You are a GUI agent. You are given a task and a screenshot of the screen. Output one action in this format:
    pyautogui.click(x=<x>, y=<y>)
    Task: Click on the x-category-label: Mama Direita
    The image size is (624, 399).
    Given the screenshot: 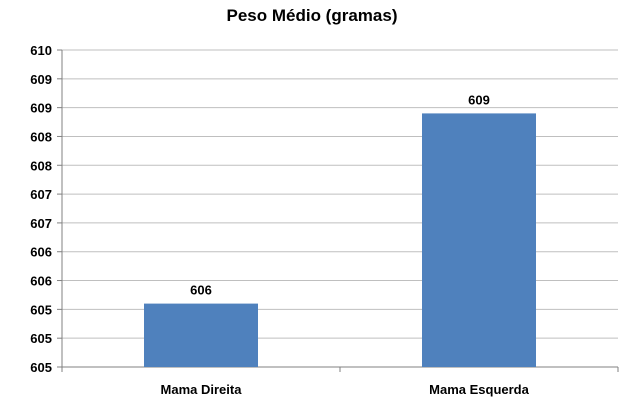 What is the action you would take?
    pyautogui.click(x=202, y=389)
    